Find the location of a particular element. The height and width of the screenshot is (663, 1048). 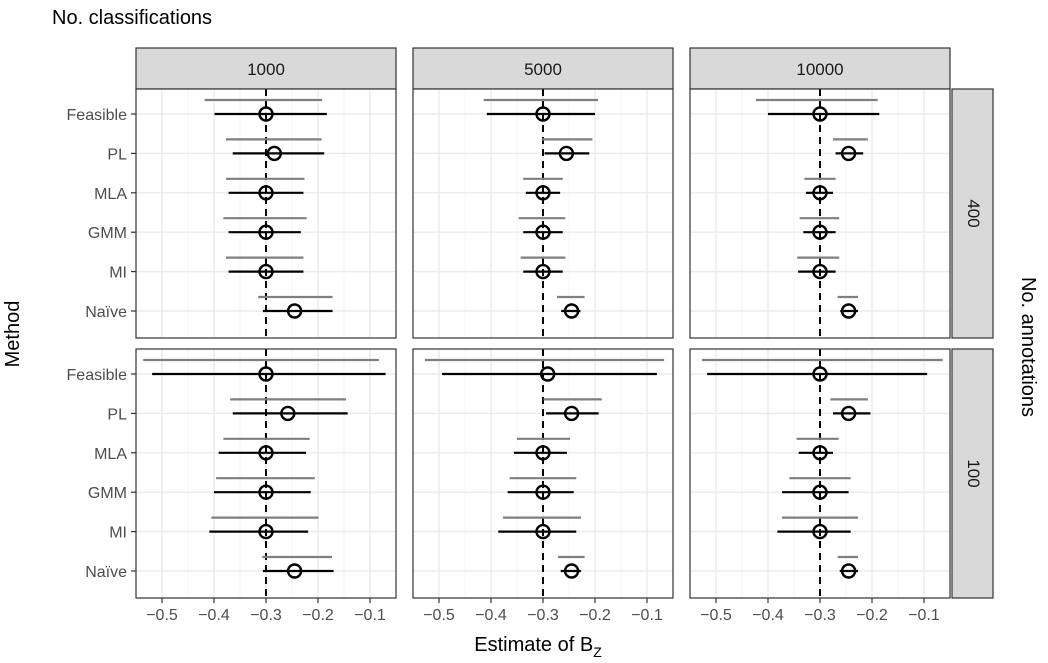

row-strip-label: 100 is located at coordinates (973, 473).